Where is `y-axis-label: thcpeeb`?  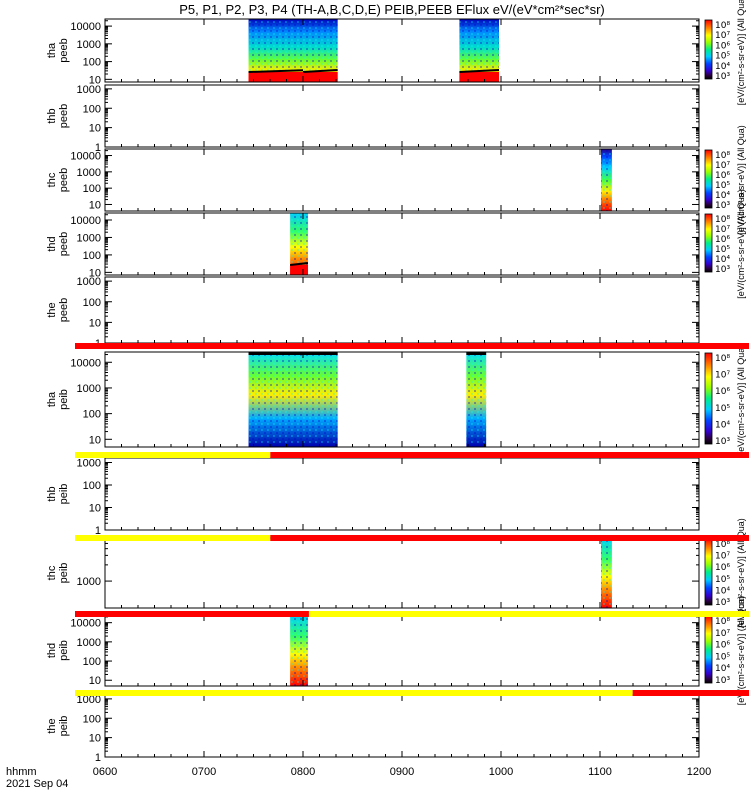
y-axis-label: thcpeeb is located at coordinates (58, 180).